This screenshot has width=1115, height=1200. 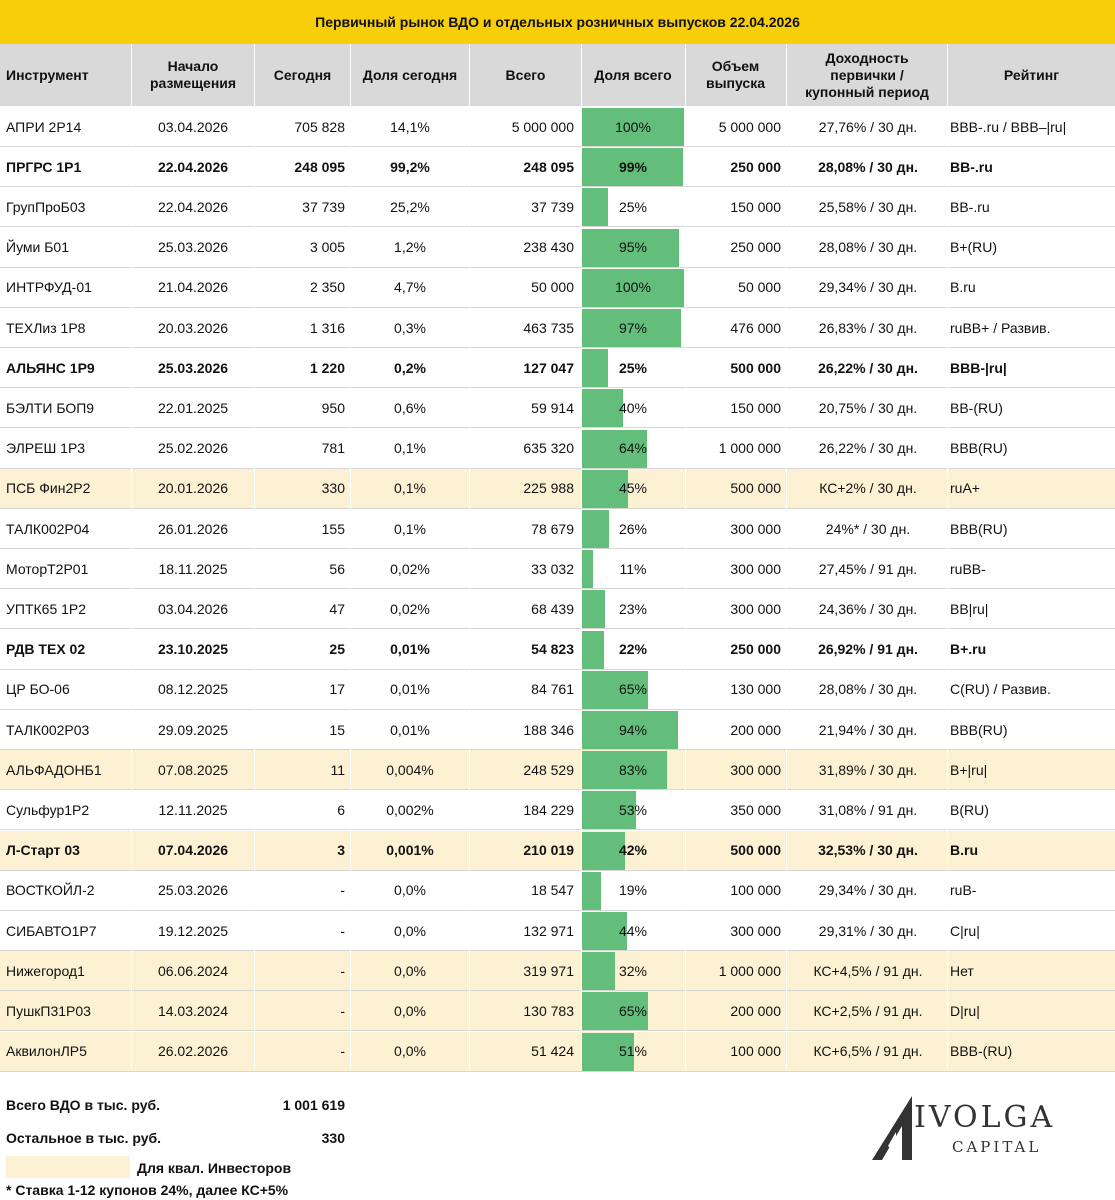 What do you see at coordinates (868, 1010) in the screenshot?
I see `yield-cell: КС+2,5% / 91 дн.` at bounding box center [868, 1010].